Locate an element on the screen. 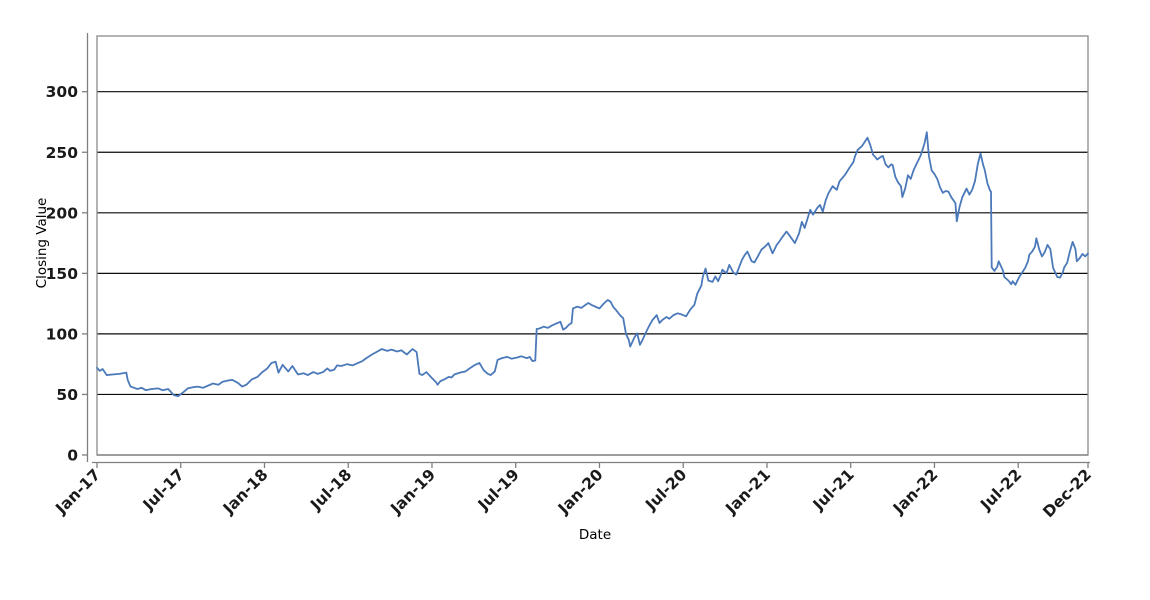 The width and height of the screenshot is (1150, 600). y-tick-label: 150 is located at coordinates (62, 274).